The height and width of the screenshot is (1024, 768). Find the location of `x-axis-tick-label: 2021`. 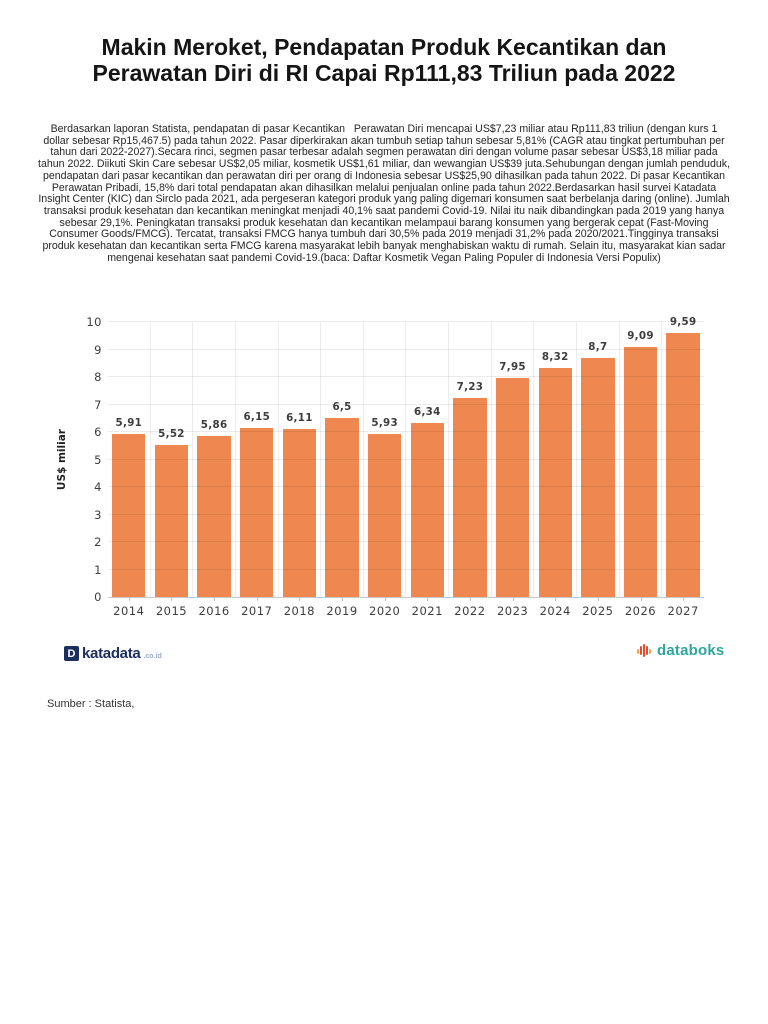

x-axis-tick-label: 2021 is located at coordinates (427, 611).